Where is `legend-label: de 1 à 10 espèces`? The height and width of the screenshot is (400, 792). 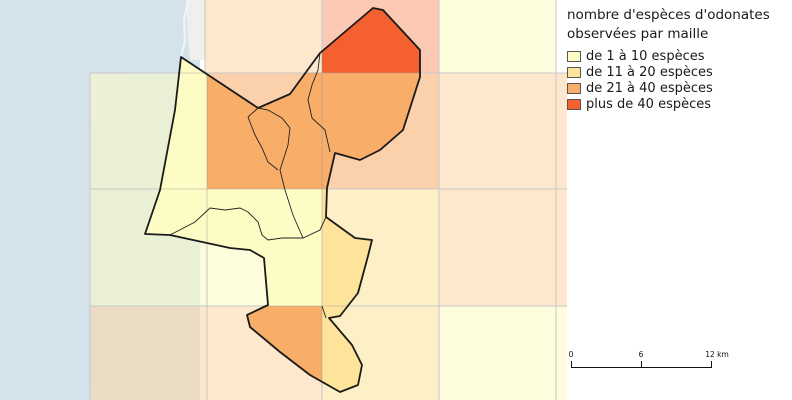 legend-label: de 1 à 10 espèces is located at coordinates (645, 56).